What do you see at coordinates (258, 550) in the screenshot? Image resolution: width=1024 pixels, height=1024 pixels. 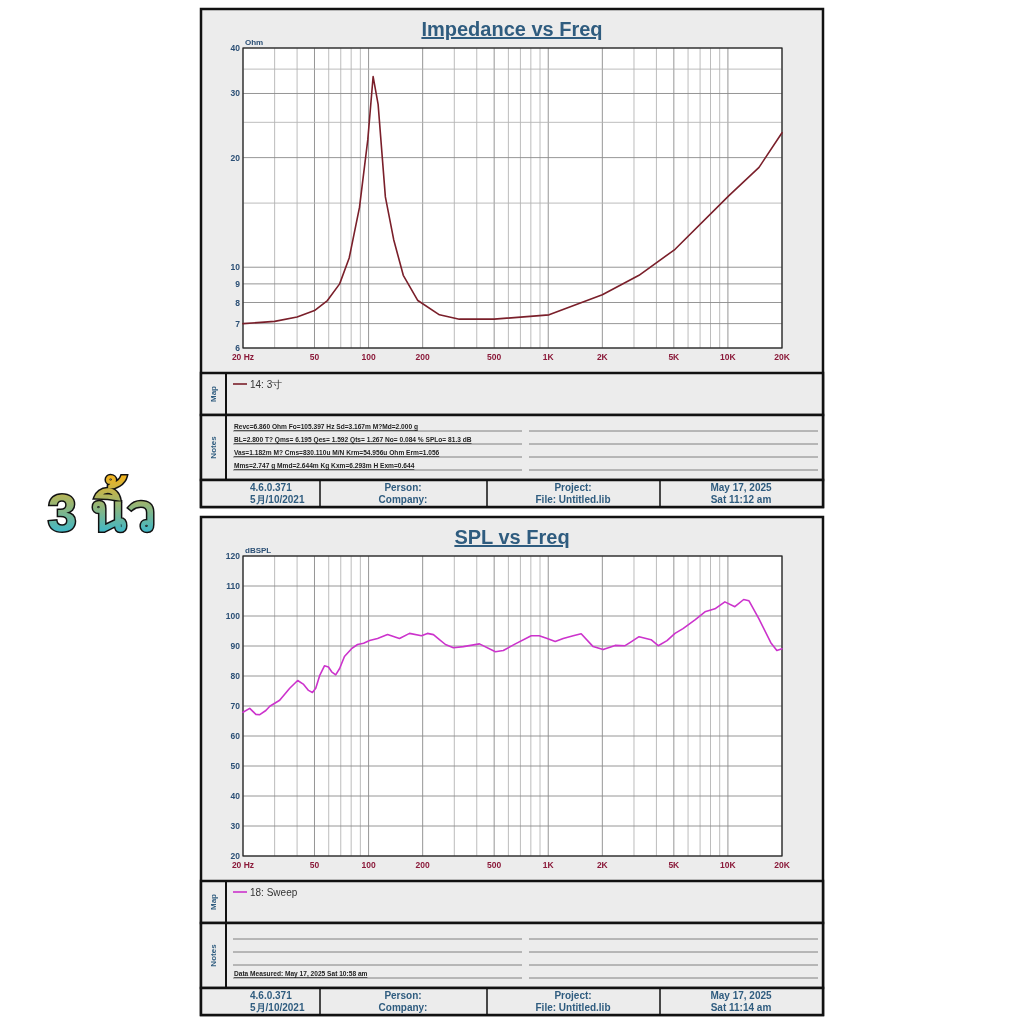 I see `y-axis-title: dBSPL` at bounding box center [258, 550].